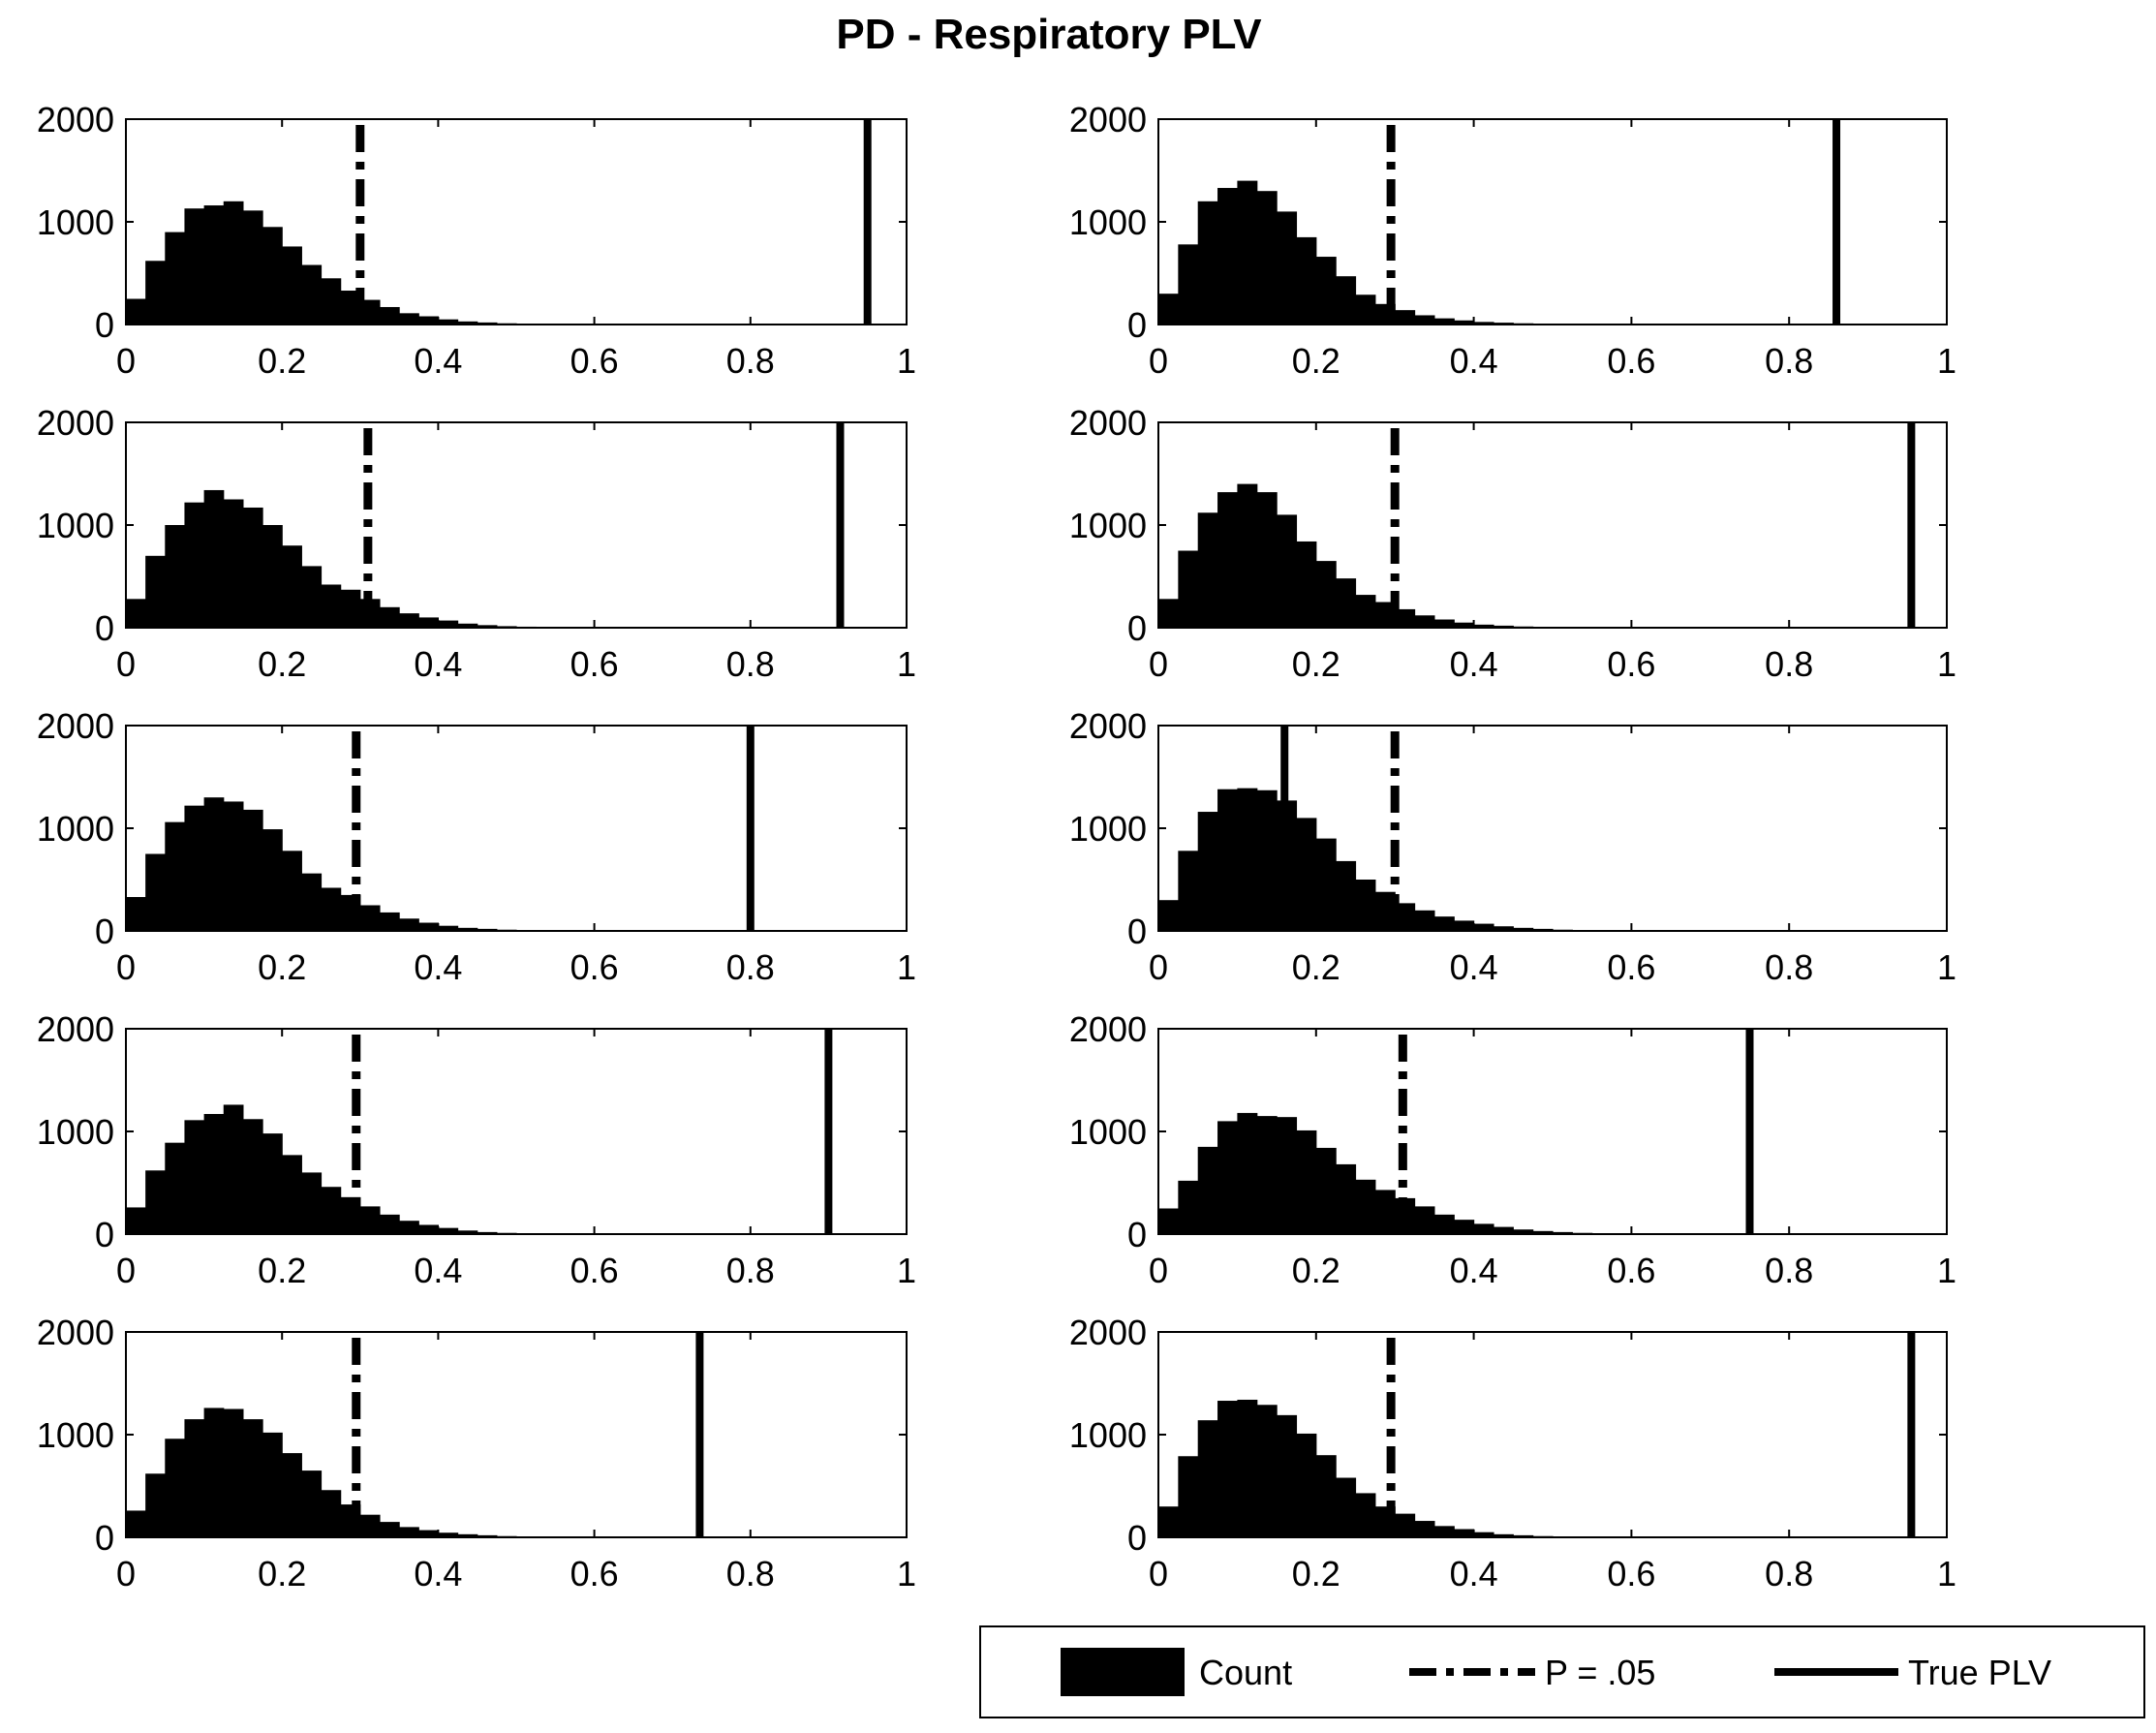 This screenshot has height=1733, width=2156. I want to click on legend-count-label: Count, so click(1246, 1672).